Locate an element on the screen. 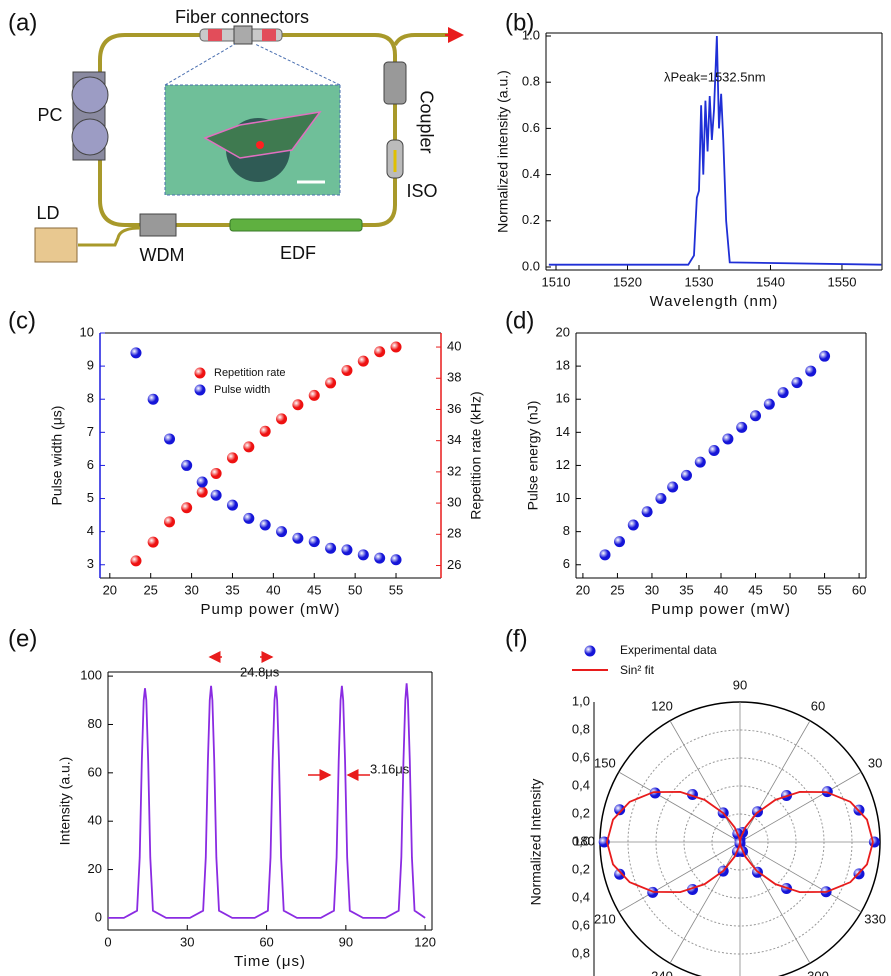  theta-tick-label: 210 is located at coordinates (605, 918).